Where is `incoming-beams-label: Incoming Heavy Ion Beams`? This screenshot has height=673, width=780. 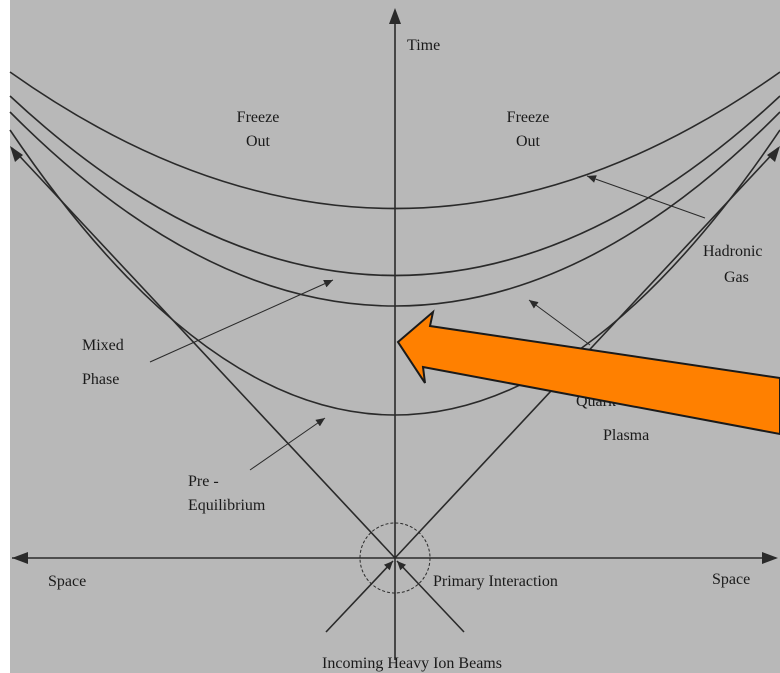 incoming-beams-label: Incoming Heavy Ion Beams is located at coordinates (412, 663).